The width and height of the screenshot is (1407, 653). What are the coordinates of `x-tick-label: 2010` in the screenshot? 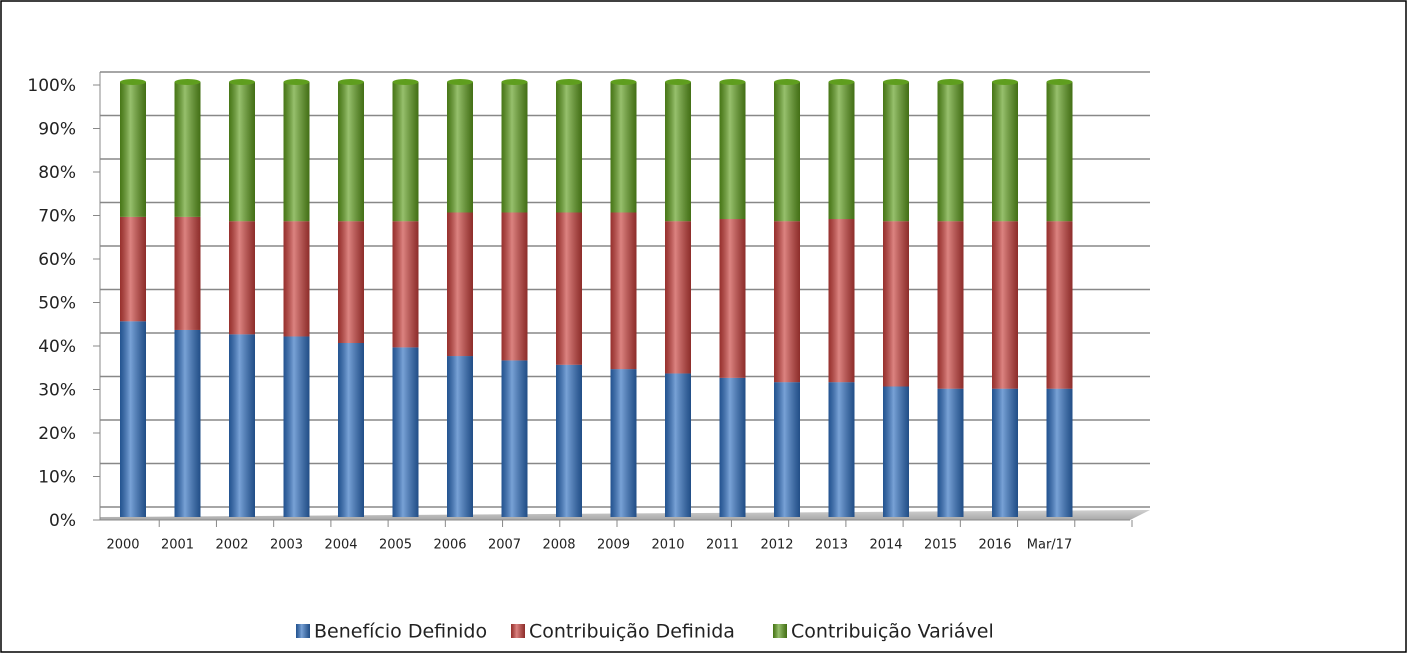 It's located at (667, 545).